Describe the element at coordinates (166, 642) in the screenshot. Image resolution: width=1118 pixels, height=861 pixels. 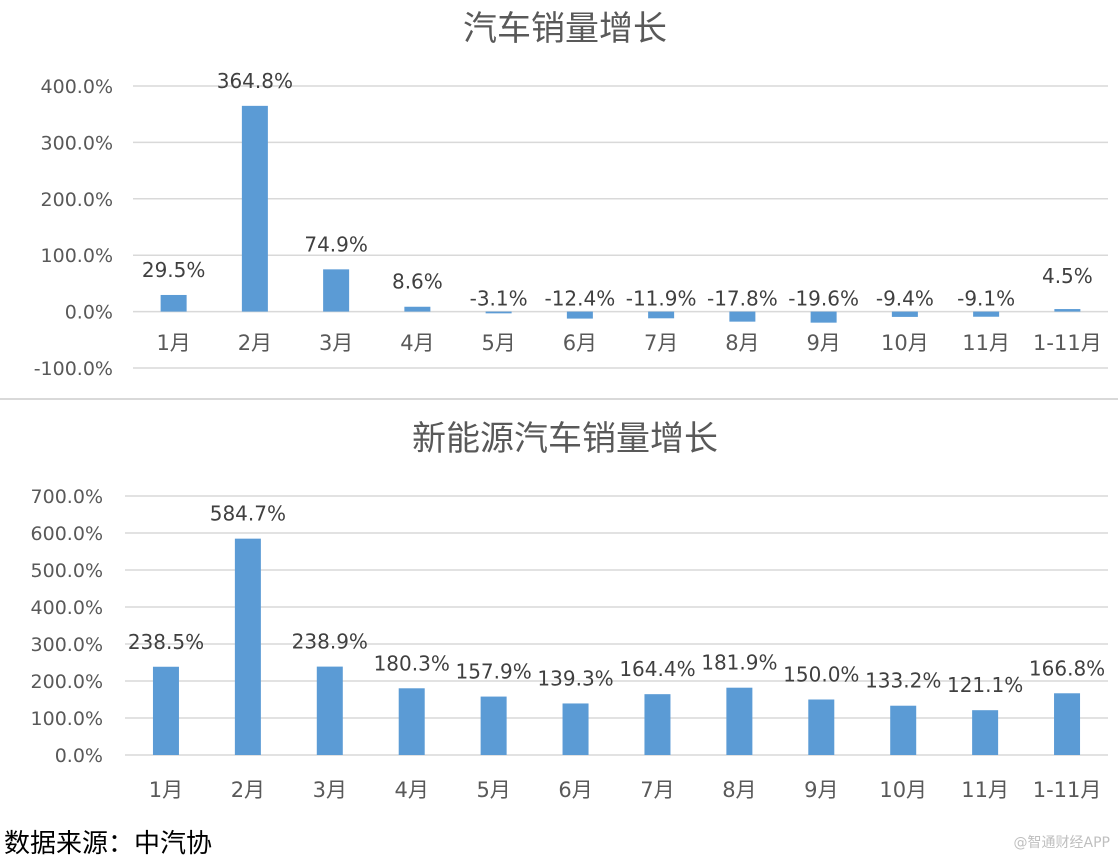
I see `data-label: 238.5%` at that location.